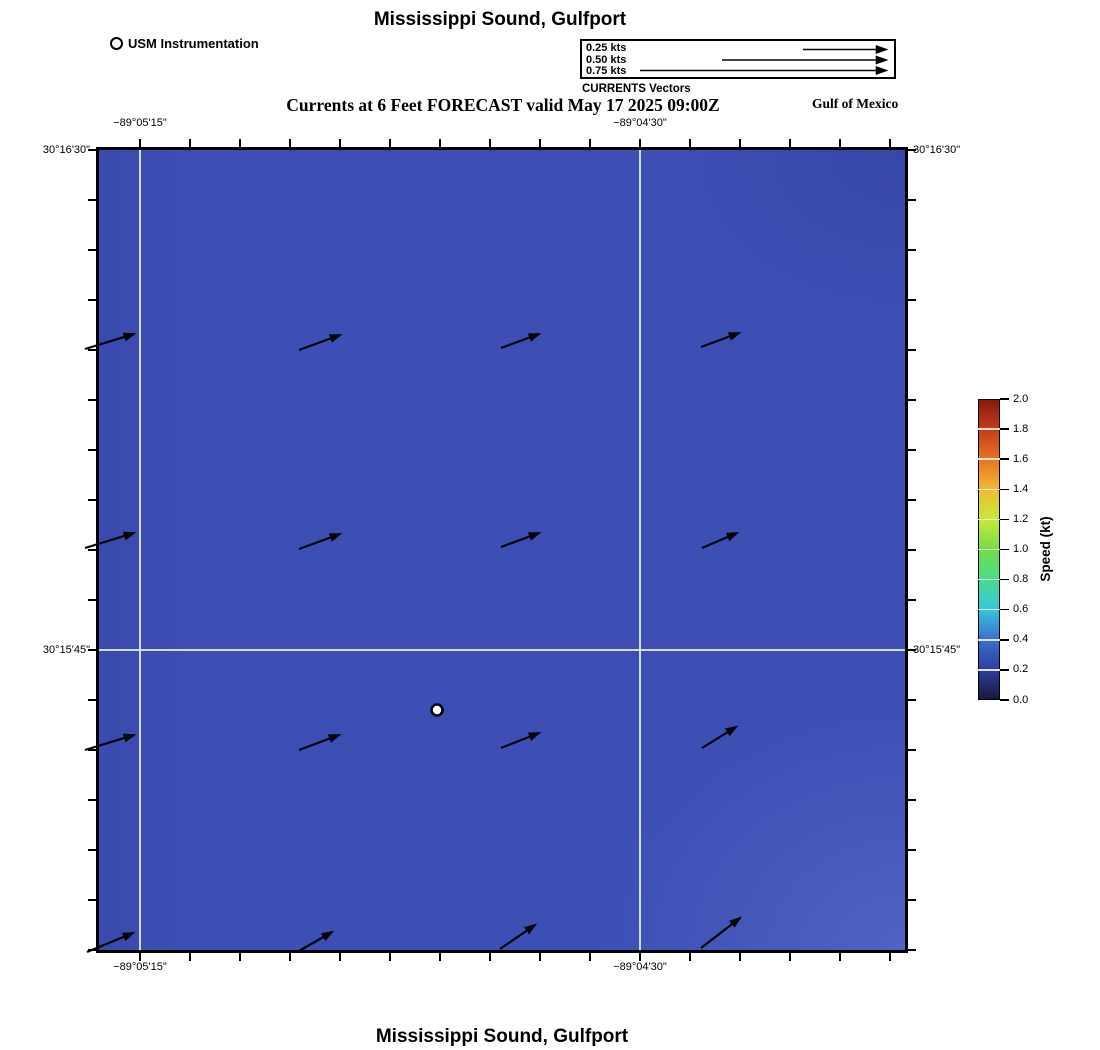  Describe the element at coordinates (184, 43) in the screenshot. I see `station-legend: USM Instrumentation` at that location.